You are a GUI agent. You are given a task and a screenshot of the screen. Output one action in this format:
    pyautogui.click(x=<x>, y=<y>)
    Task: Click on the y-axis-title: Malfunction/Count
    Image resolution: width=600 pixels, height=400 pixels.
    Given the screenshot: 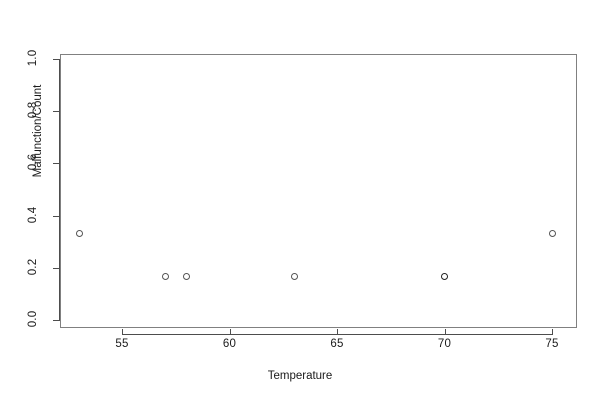 What is the action you would take?
    pyautogui.click(x=38, y=131)
    